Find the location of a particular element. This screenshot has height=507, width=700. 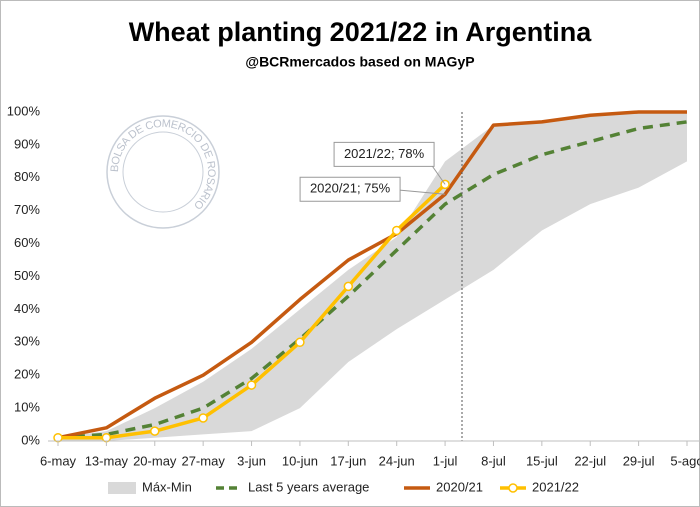

chart-title: Wheat planting 2021/22 in Argentina is located at coordinates (361, 32).